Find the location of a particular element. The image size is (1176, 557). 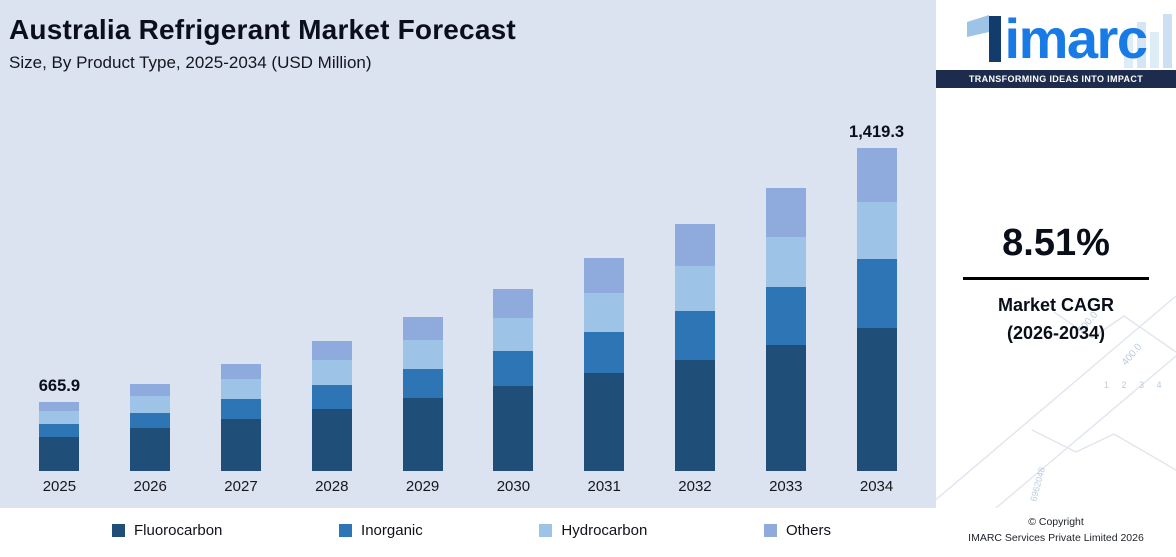

x-axis-label-2026: 2026 is located at coordinates (150, 486).